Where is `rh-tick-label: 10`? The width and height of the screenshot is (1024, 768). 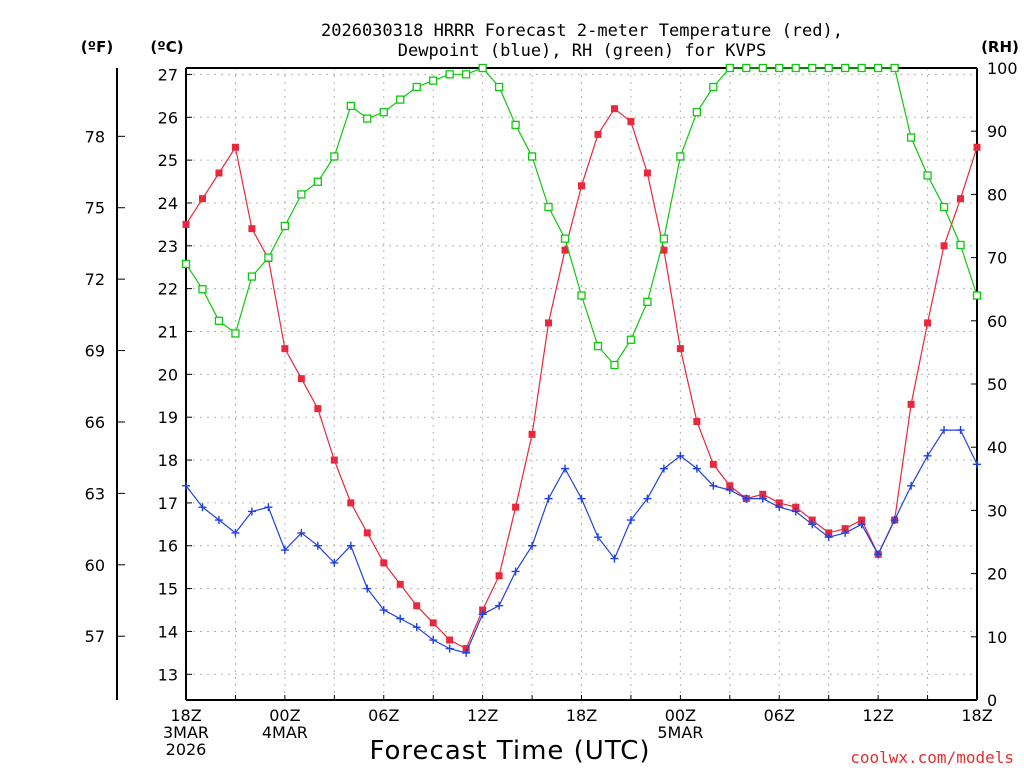
rh-tick-label: 10 is located at coordinates (997, 637).